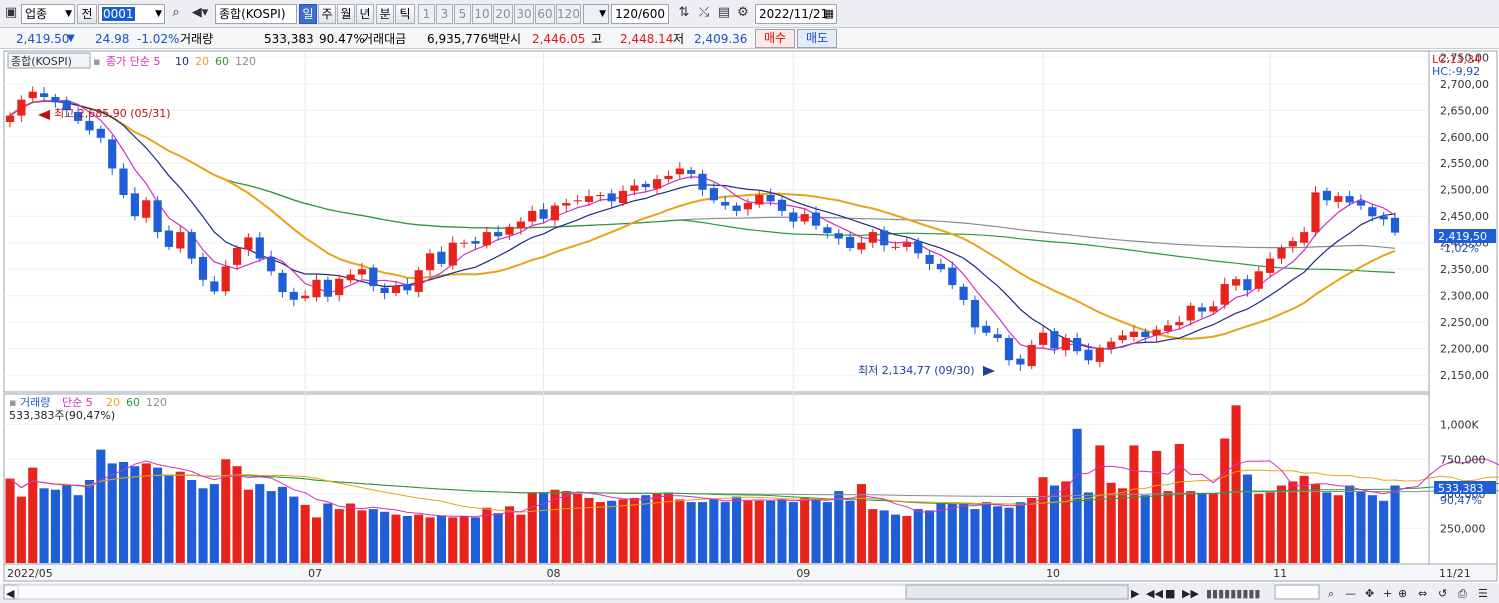  What do you see at coordinates (462, 592) in the screenshot?
I see `scroll-track` at bounding box center [462, 592].